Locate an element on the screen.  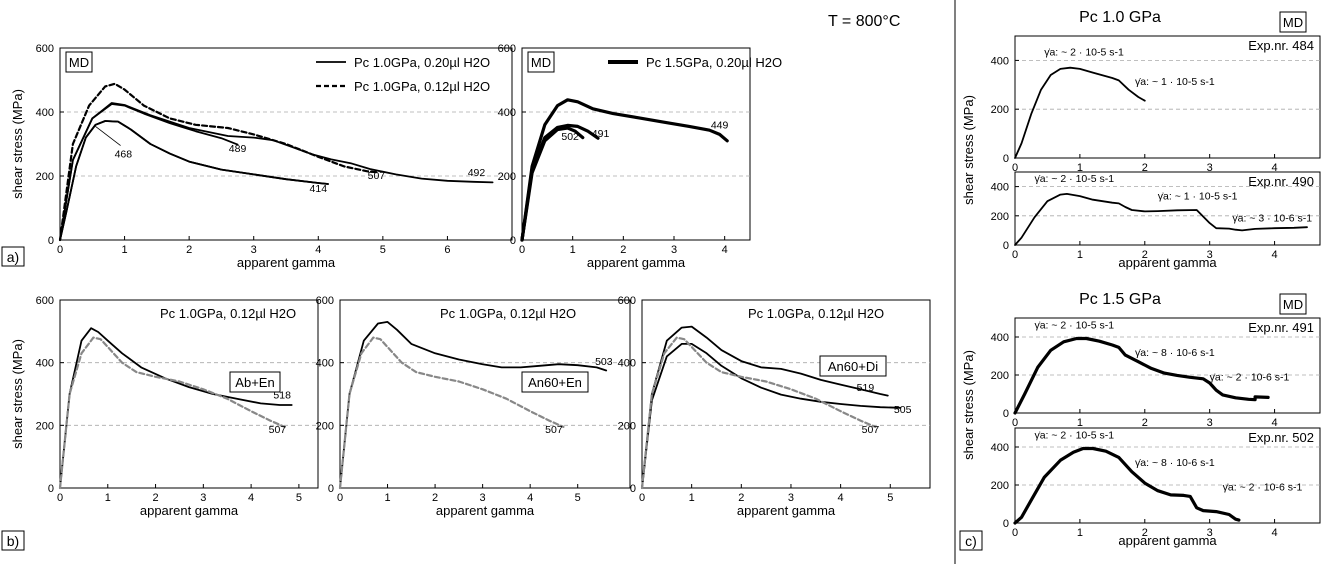
panel-letter-group: a) is located at coordinates (13, 256).